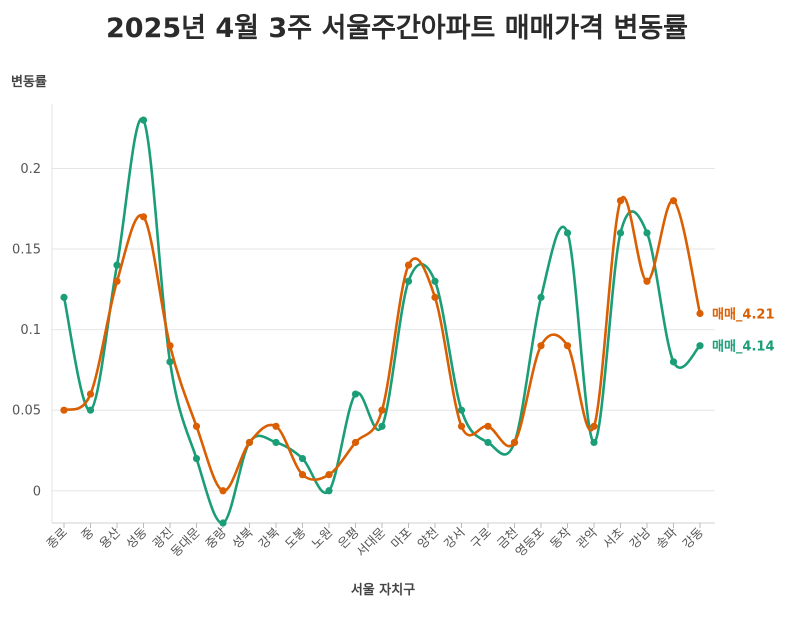  I want to click on y-tick-label: 0.15, so click(26, 250).